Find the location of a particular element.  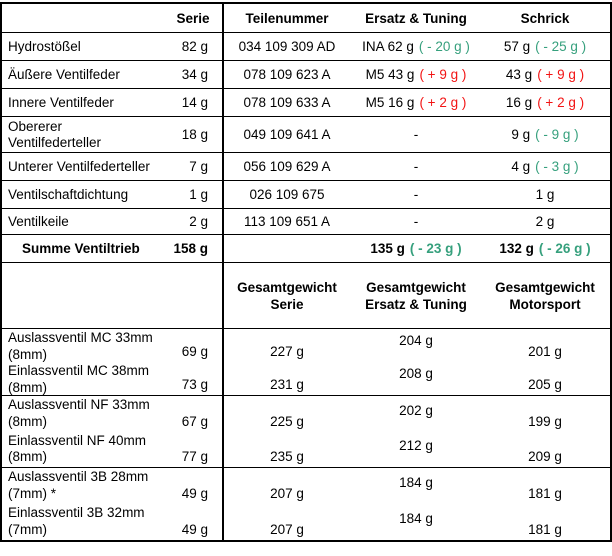

schrick-cell: 43 g ( + 9 g ) is located at coordinates (545, 74).